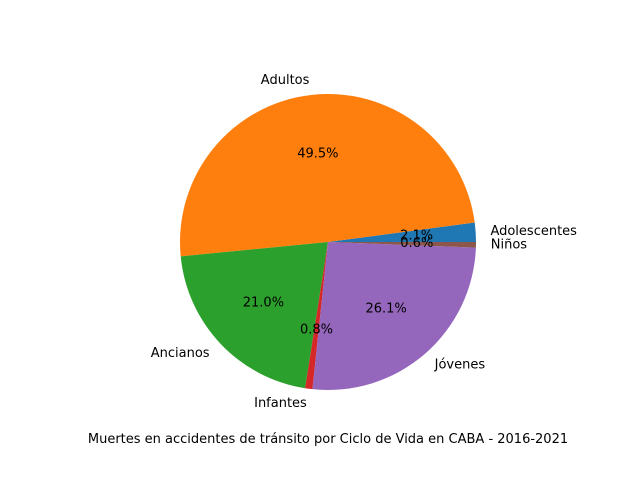  Describe the element at coordinates (316, 316) in the screenshot. I see `pie-slice-infantes` at that location.